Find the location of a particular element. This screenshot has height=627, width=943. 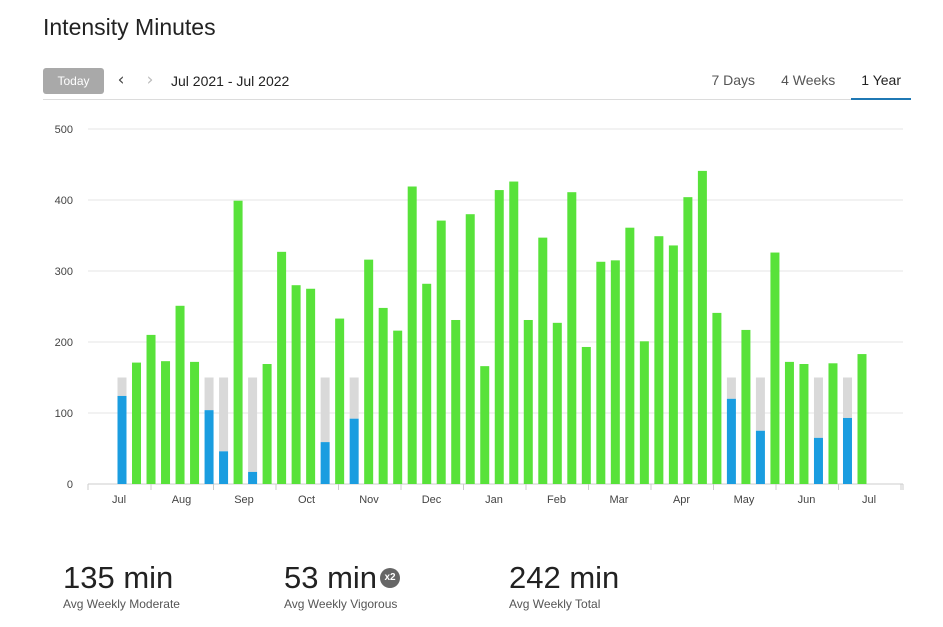

y-tick-label: 300 is located at coordinates (64, 272).